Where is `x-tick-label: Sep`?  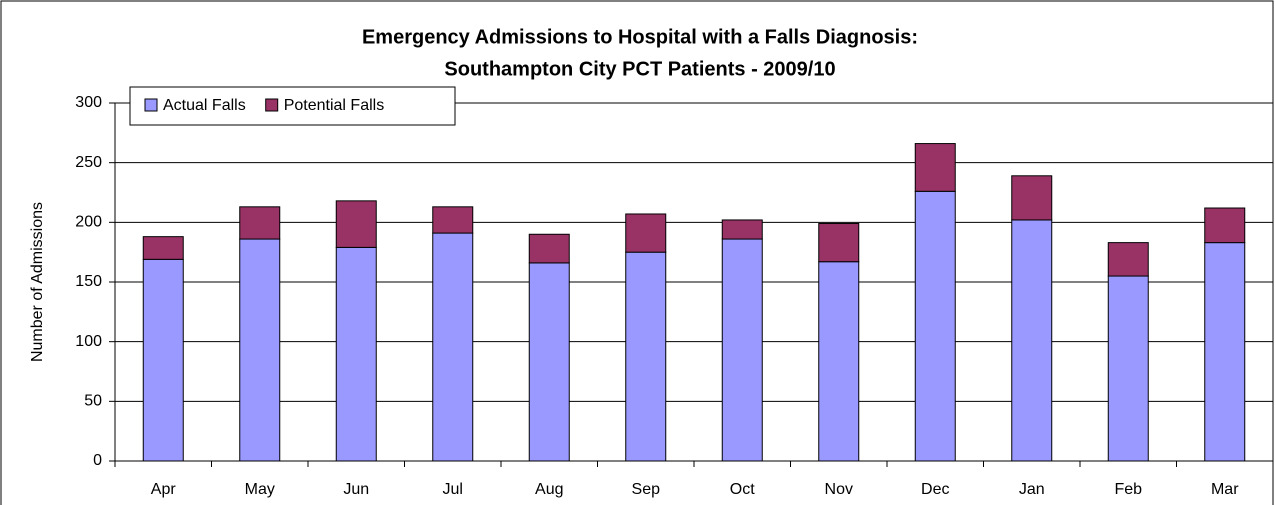
x-tick-label: Sep is located at coordinates (646, 489).